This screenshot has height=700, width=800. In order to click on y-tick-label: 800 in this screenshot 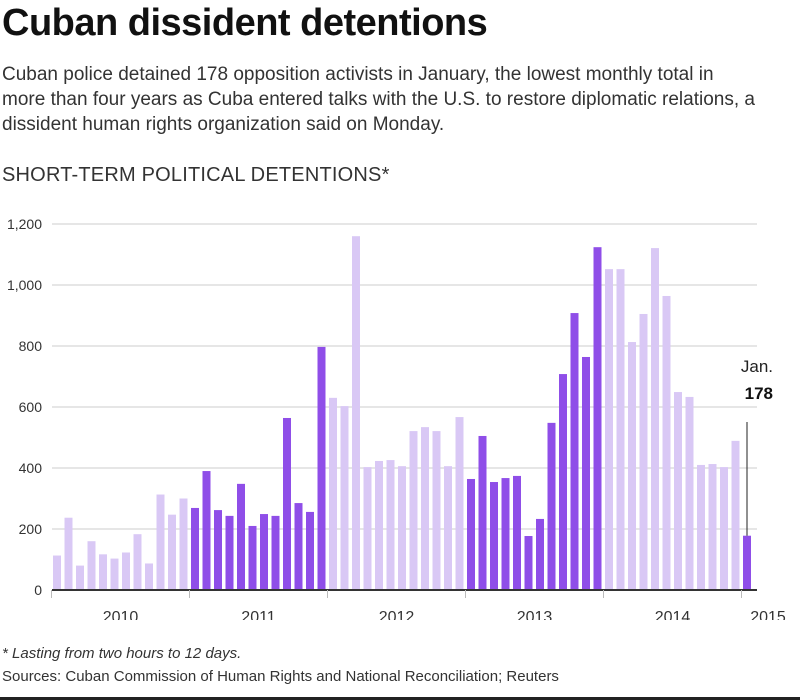, I will do `click(31, 346)`.